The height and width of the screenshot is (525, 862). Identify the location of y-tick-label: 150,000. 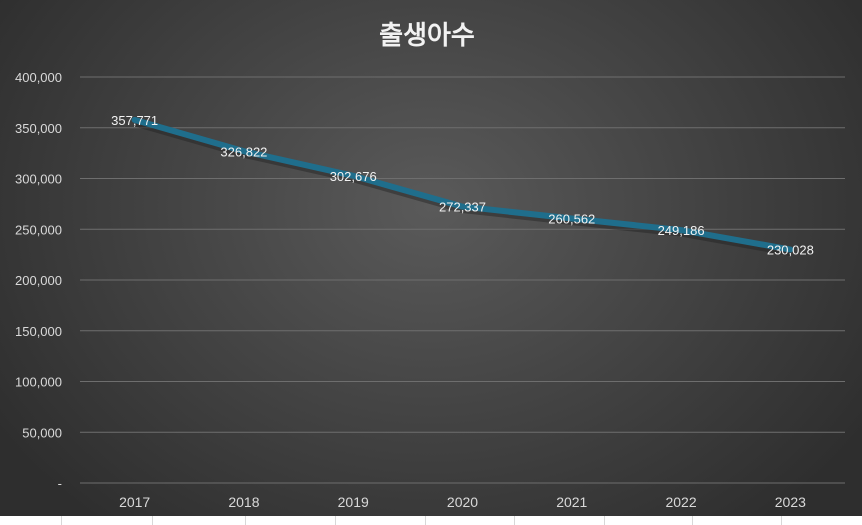
(38, 331).